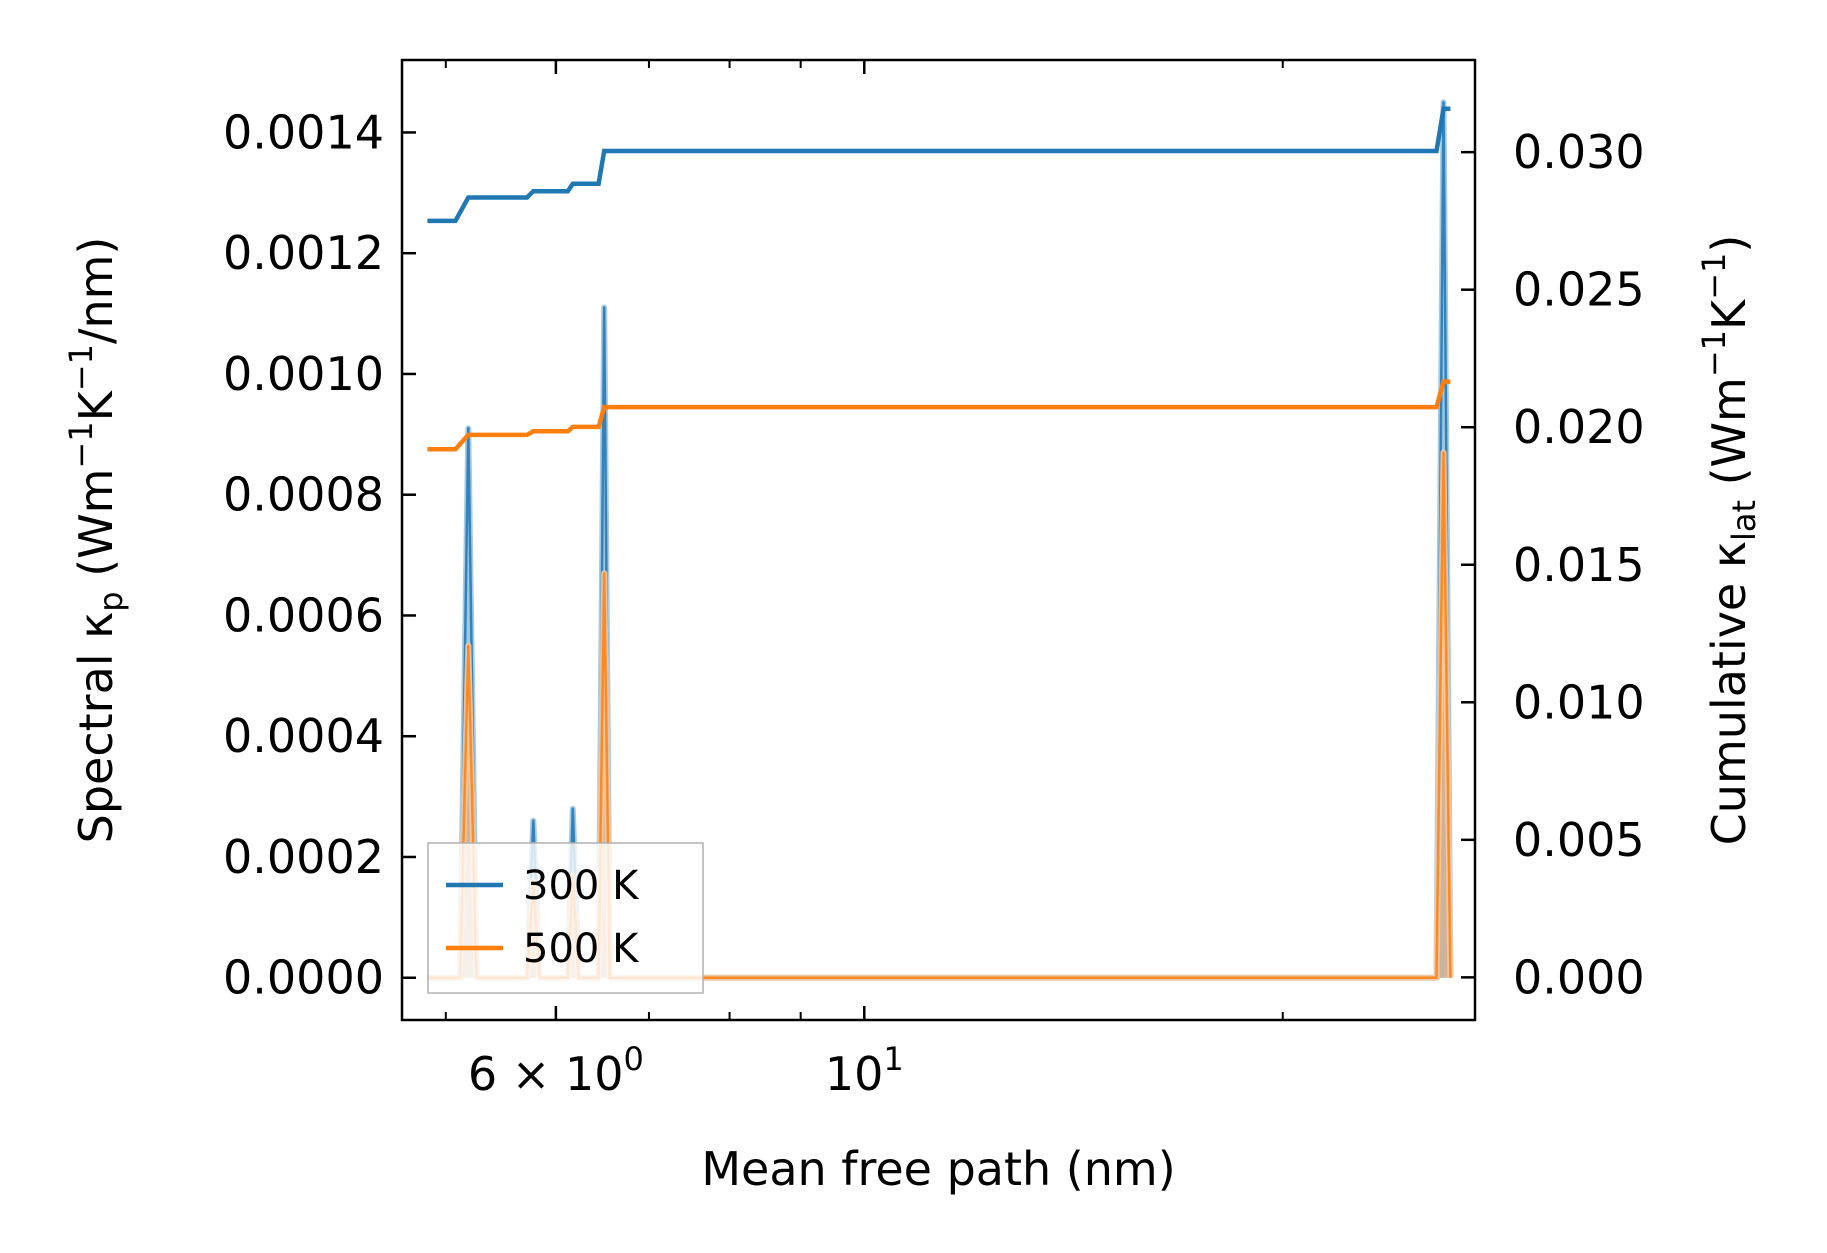 The height and width of the screenshot is (1253, 1827). I want to click on right-y-tick-label: 0.000, so click(1579, 977).